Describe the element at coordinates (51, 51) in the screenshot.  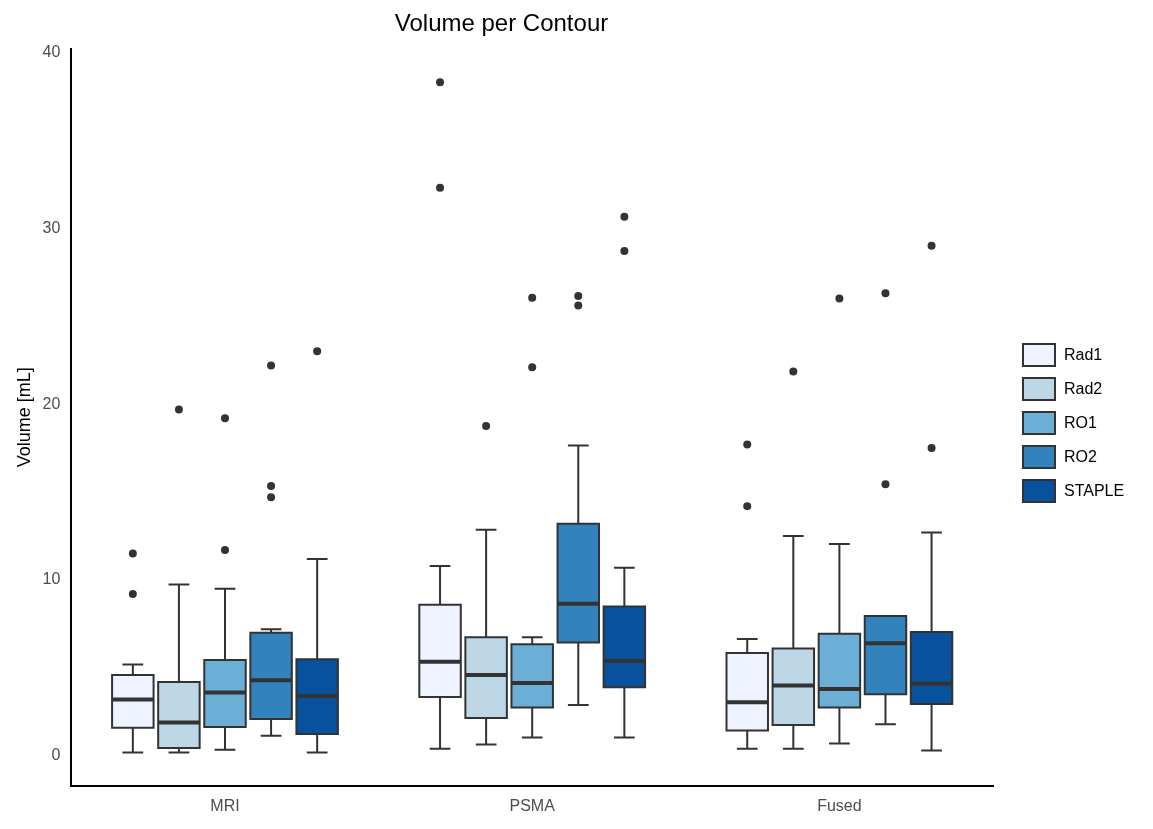
I see `y-tick-label: 40` at that location.